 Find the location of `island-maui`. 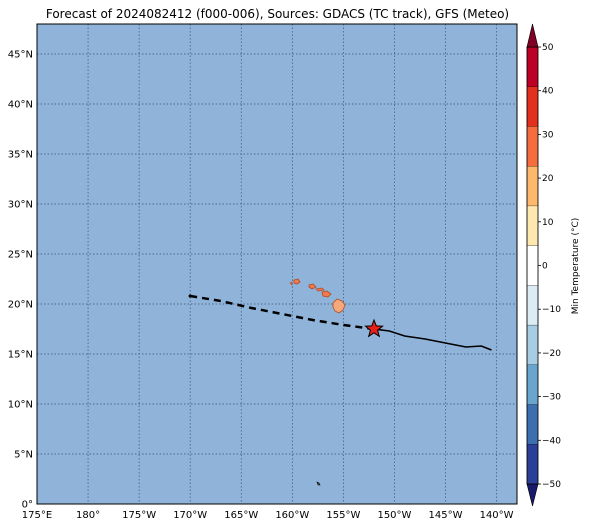

island-maui is located at coordinates (326, 294).